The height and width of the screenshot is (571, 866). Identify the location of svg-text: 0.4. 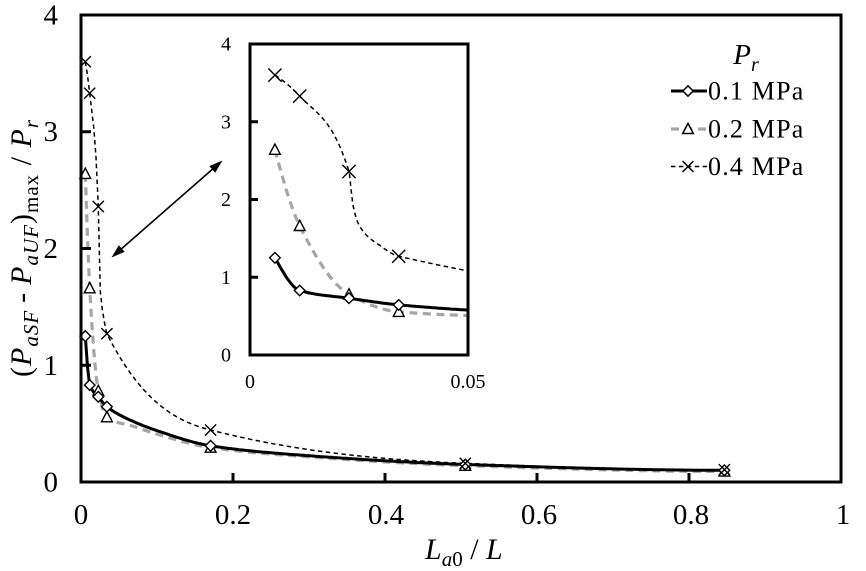
(386, 515).